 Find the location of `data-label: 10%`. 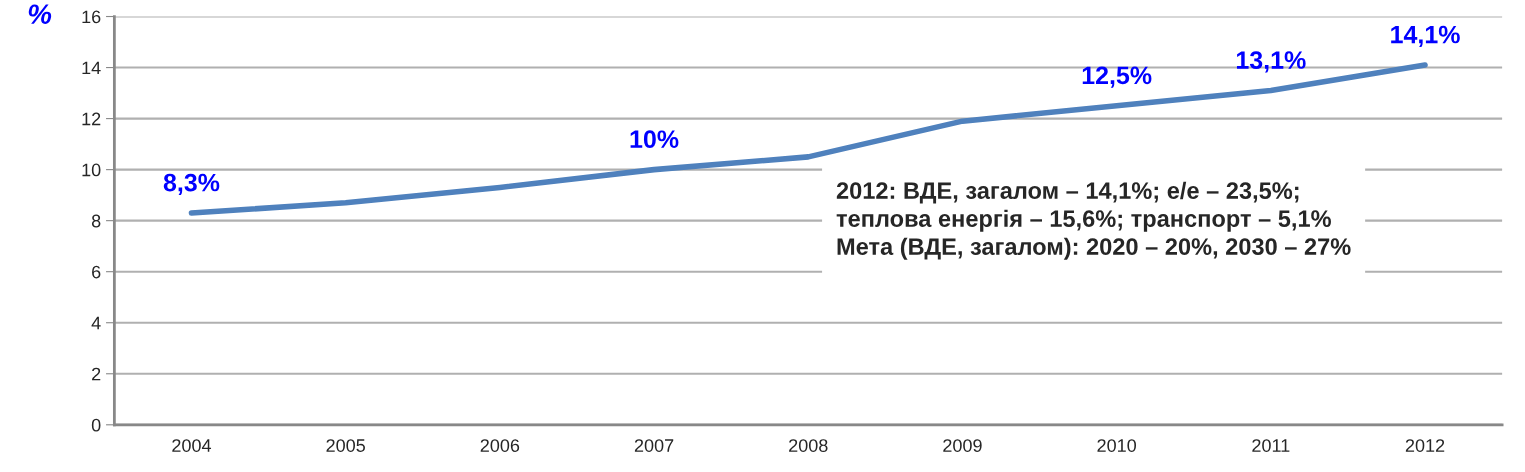

data-label: 10% is located at coordinates (654, 139).